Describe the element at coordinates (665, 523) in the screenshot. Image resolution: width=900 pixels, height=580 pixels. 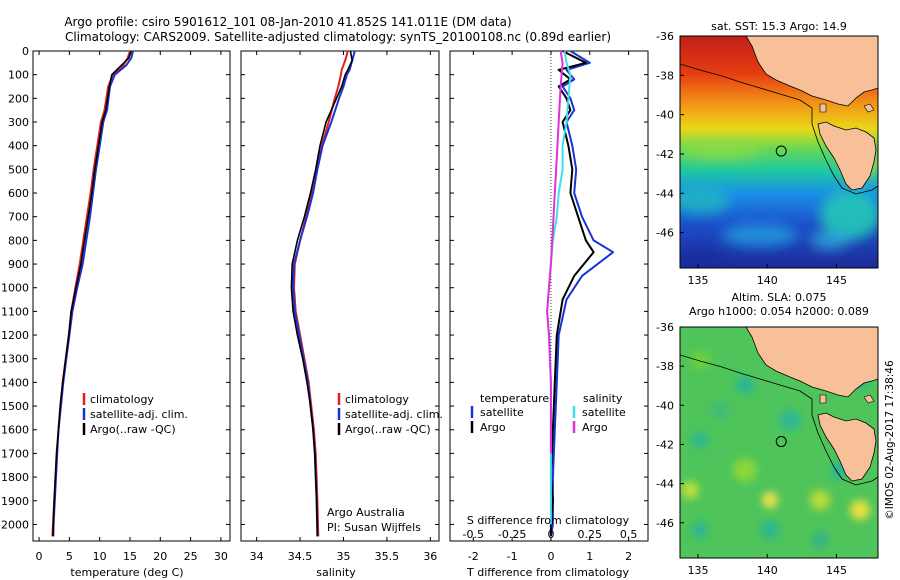
I see `sla-lat-tick-label: -46` at that location.